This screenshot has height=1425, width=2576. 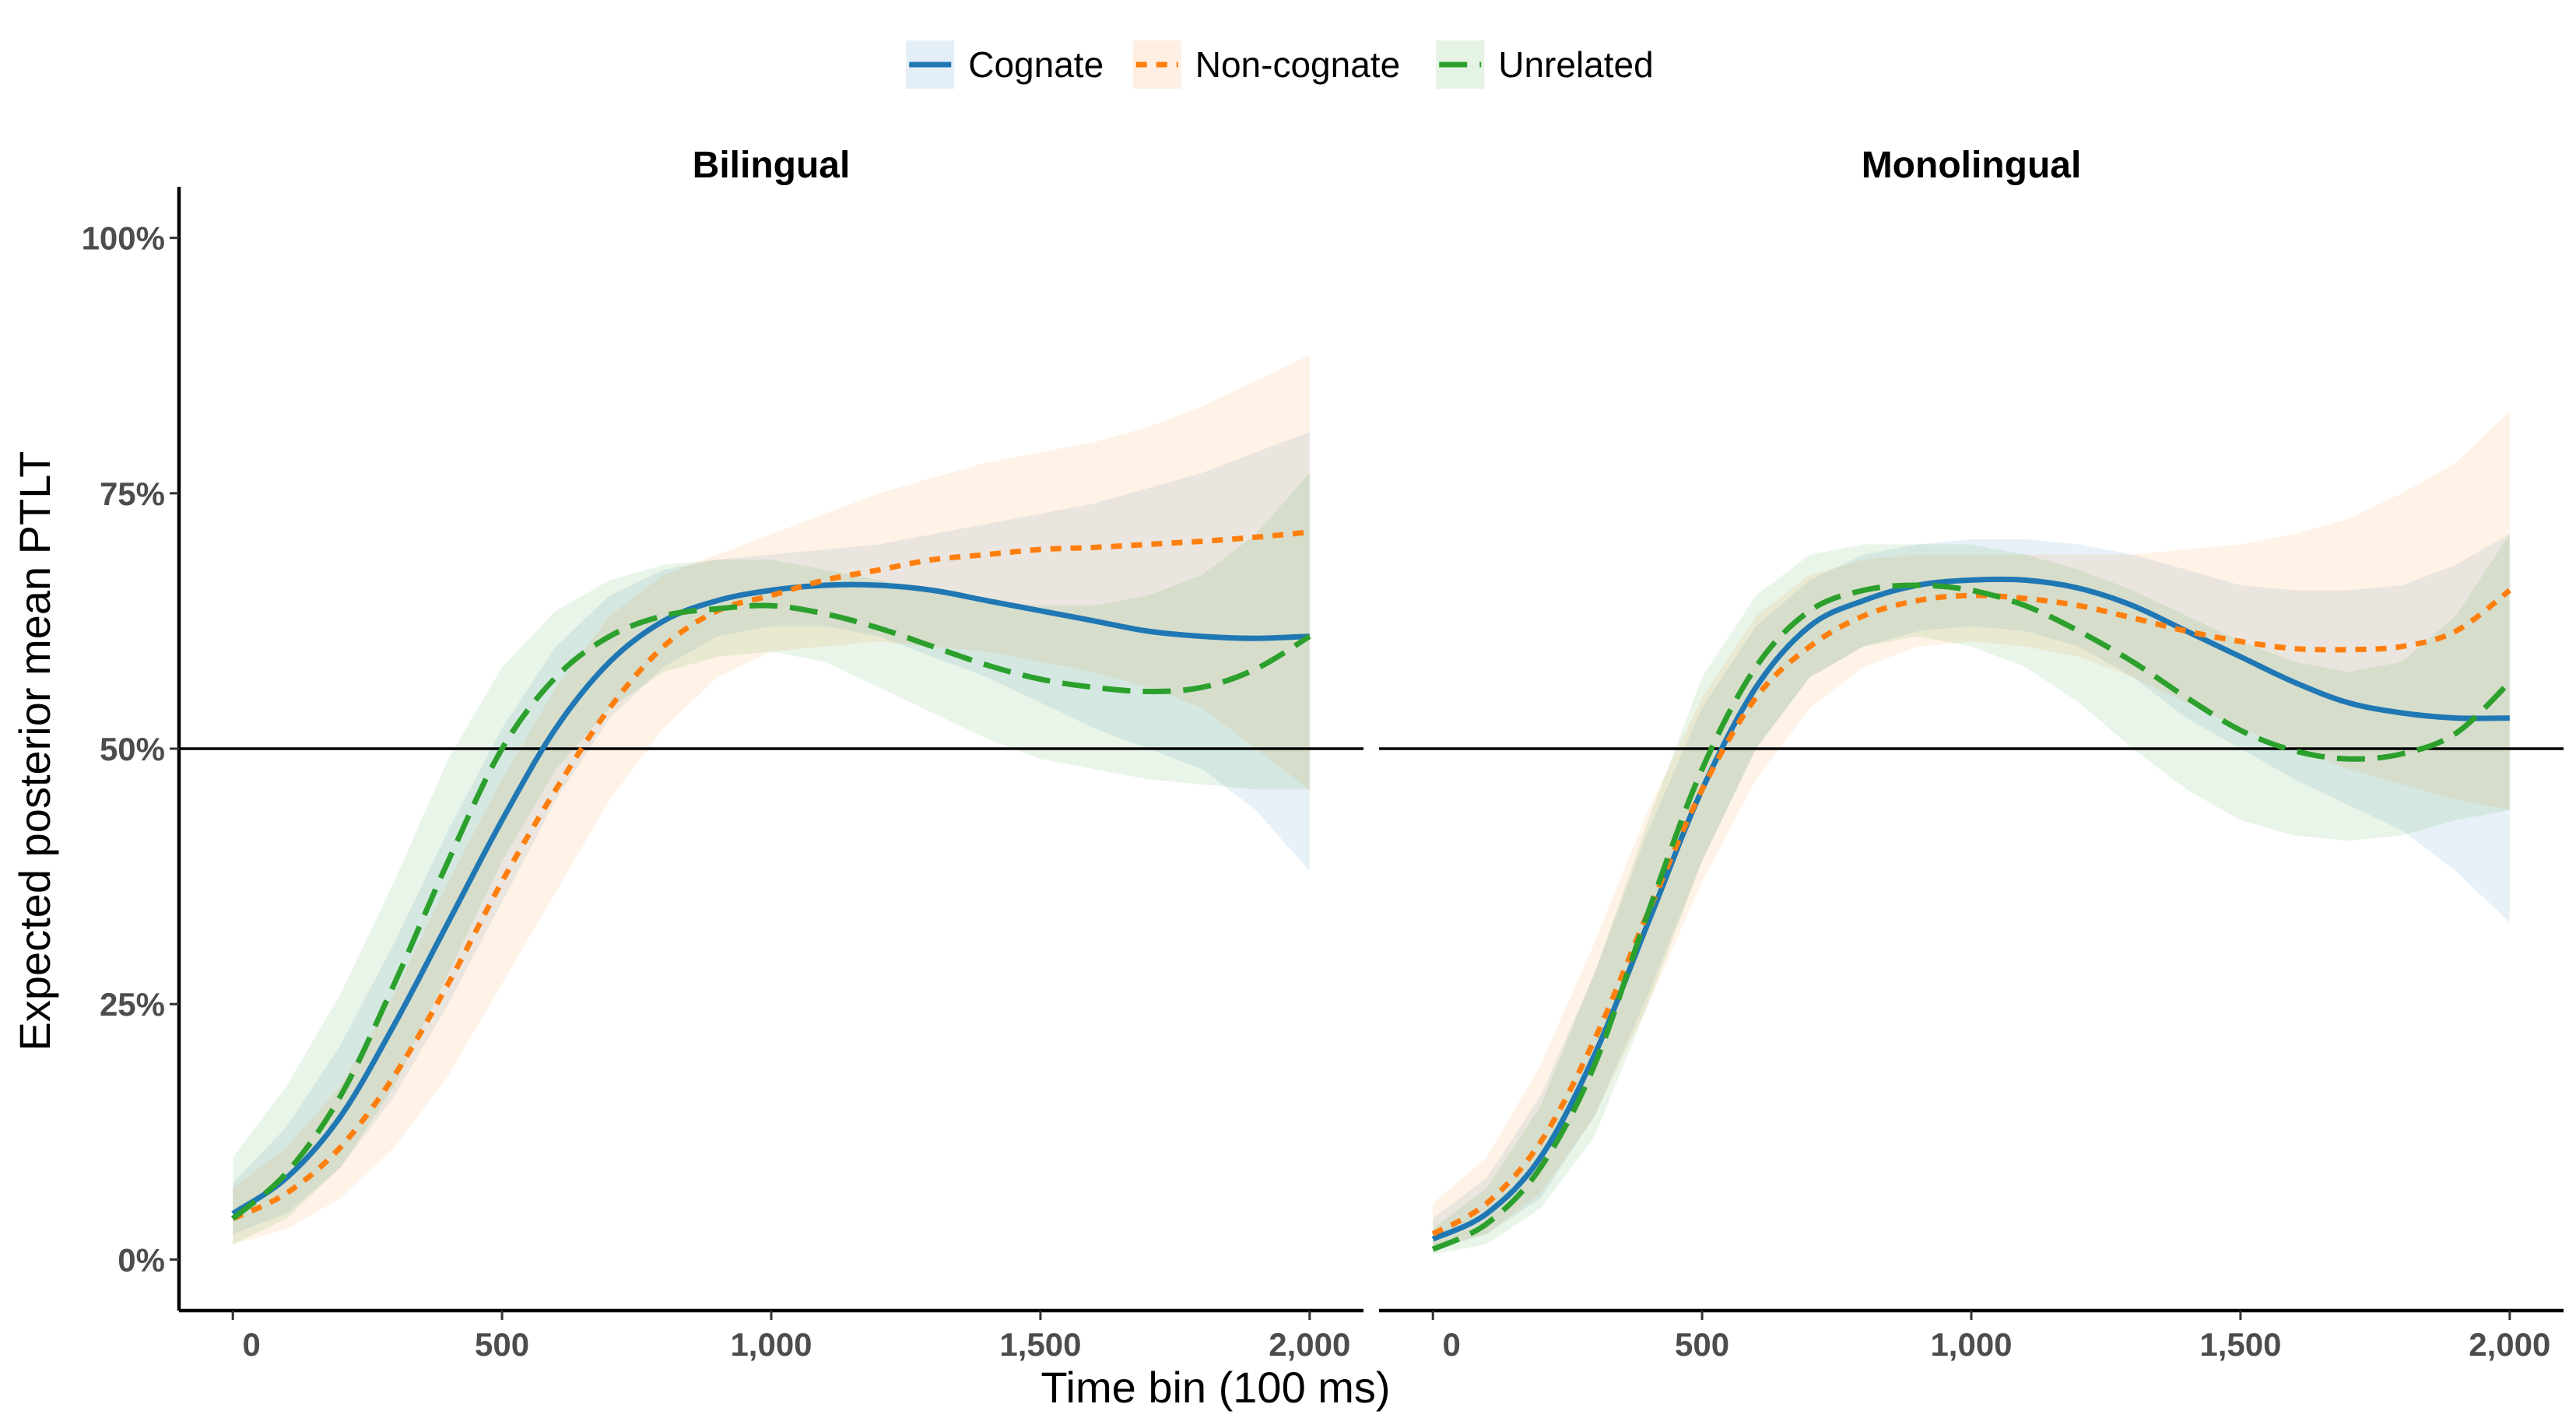 What do you see at coordinates (1972, 165) in the screenshot?
I see `panel-title-monolingual: Monolingual` at bounding box center [1972, 165].